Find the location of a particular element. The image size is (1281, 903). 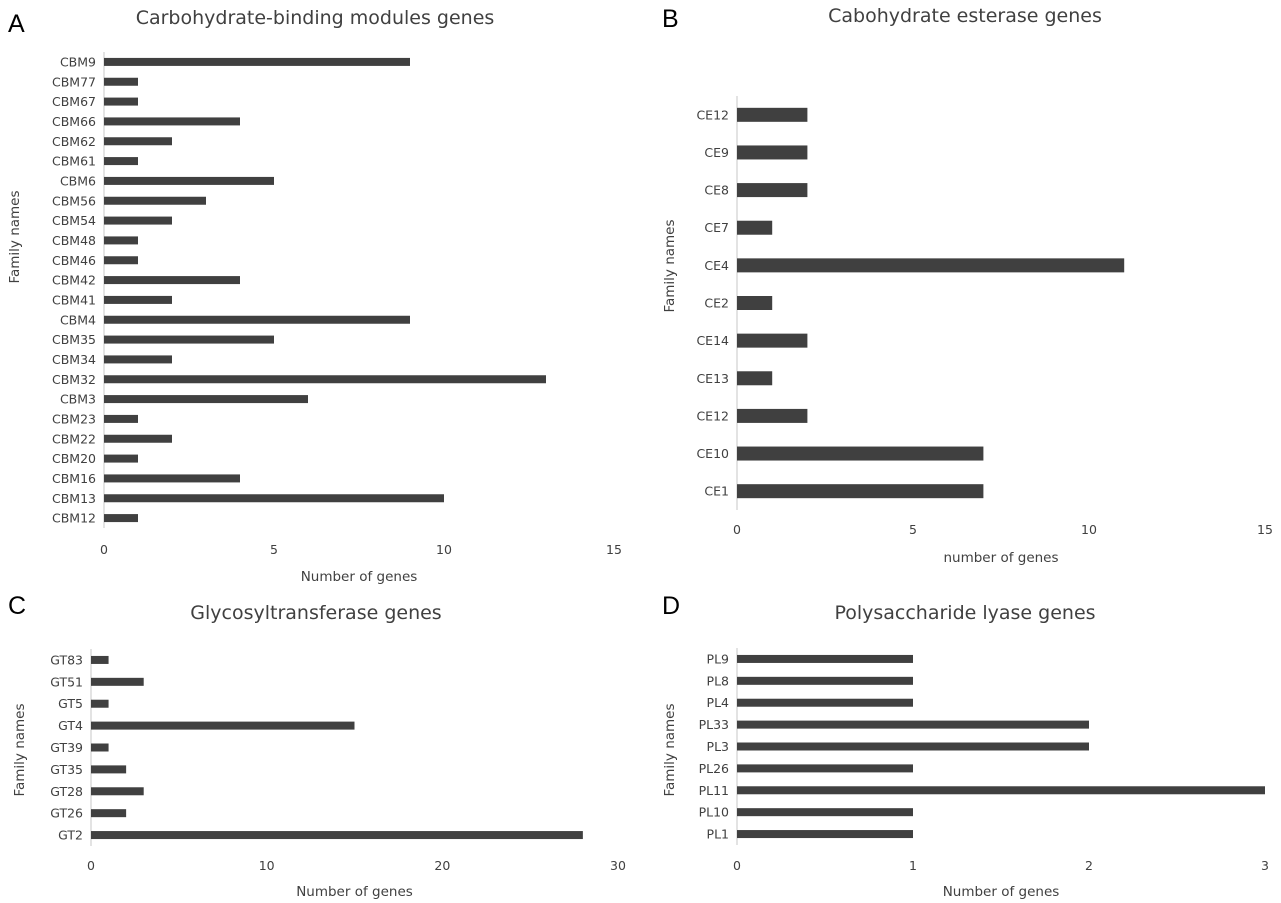

x-tick-label: 3 is located at coordinates (1265, 865).